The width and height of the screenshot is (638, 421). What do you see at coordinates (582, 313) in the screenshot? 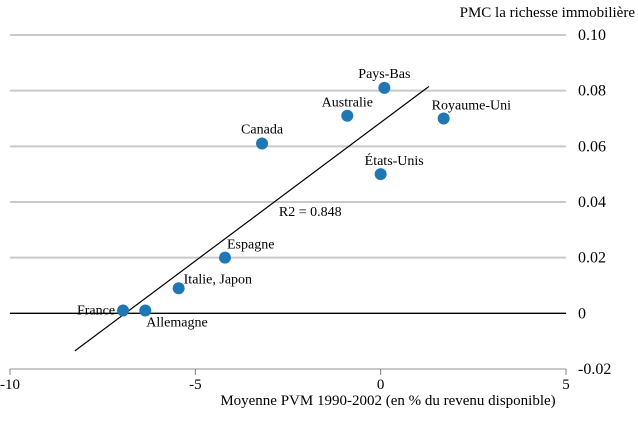
I see `y-tick-label: 0` at bounding box center [582, 313].